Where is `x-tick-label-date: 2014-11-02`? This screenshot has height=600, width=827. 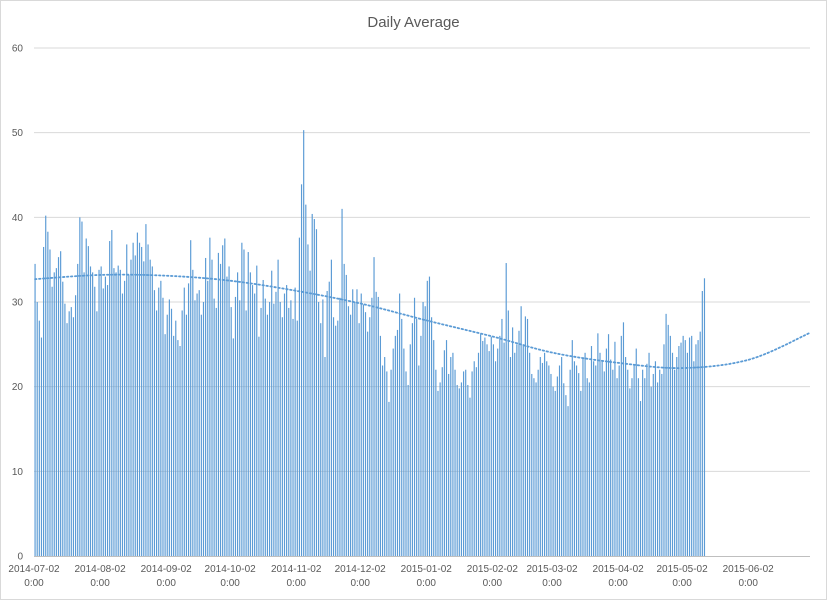 x-tick-label-date: 2014-11-02 is located at coordinates (296, 569).